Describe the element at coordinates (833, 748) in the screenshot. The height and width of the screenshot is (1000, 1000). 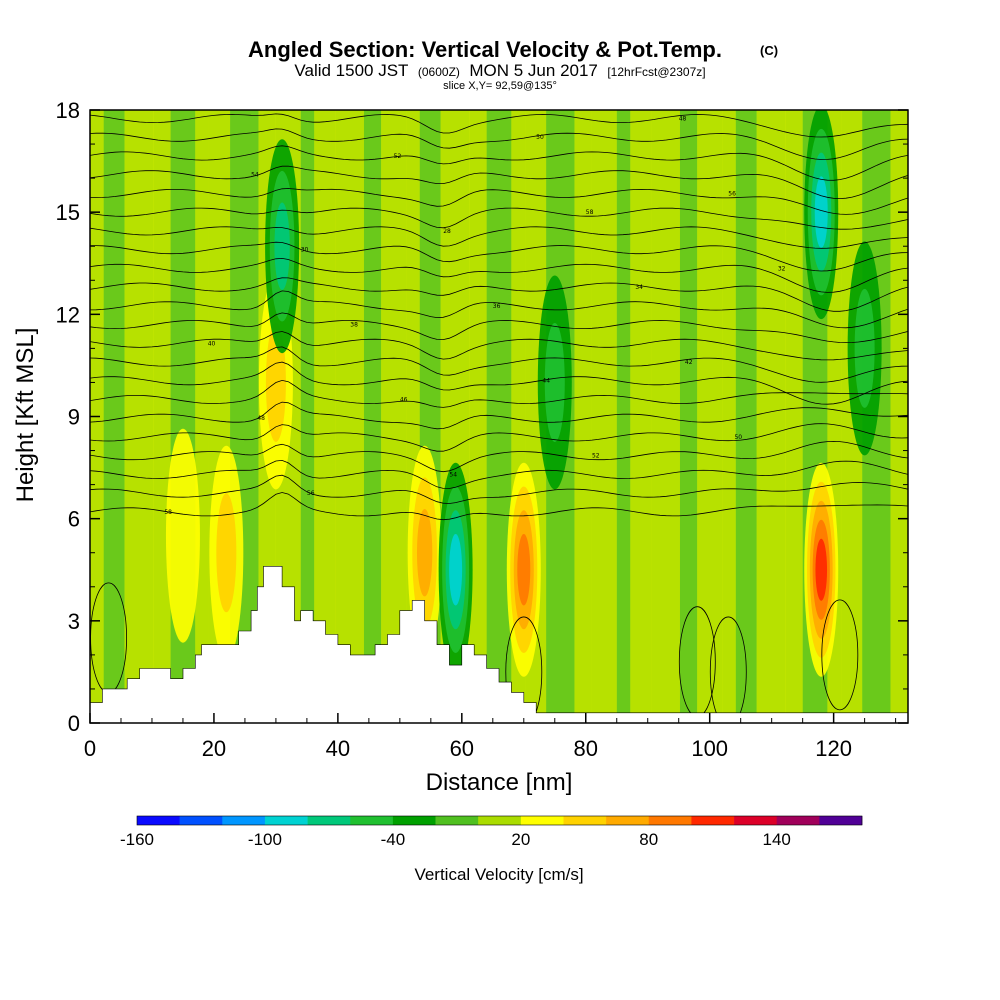
I see `x-tick-label: 120` at that location.